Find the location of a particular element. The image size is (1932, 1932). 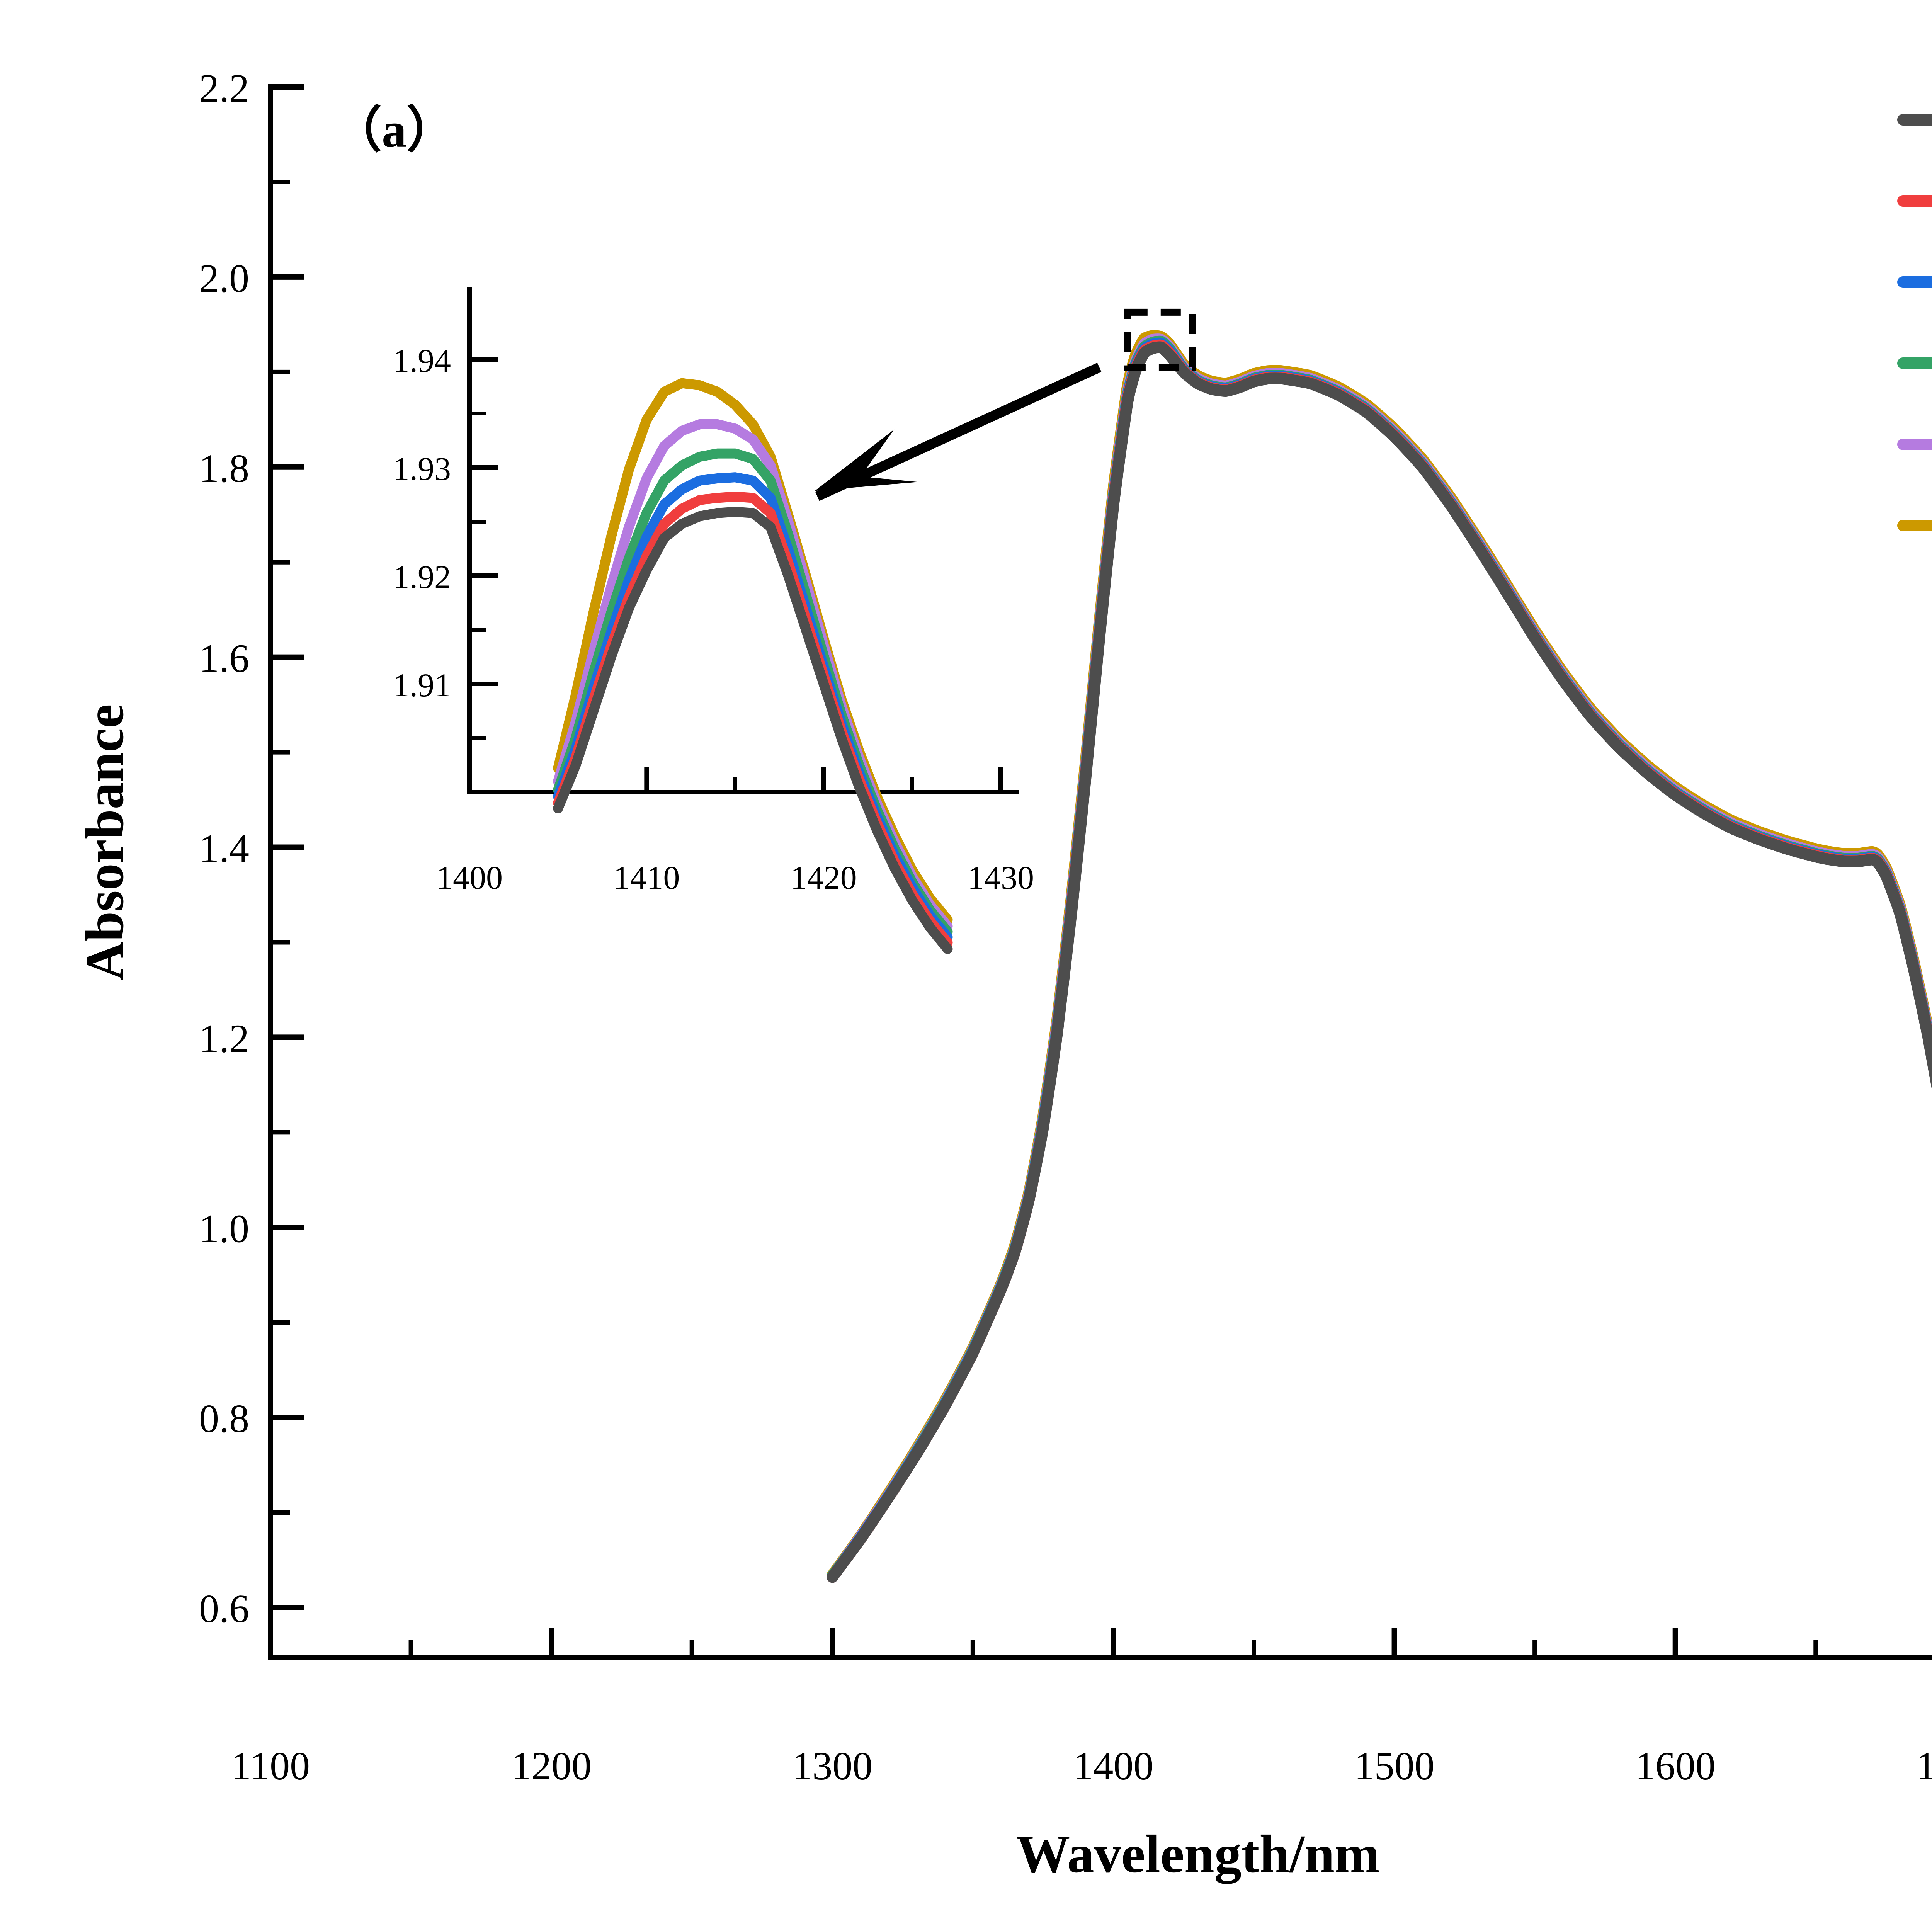

y-tick-label: 2.0 is located at coordinates (224, 278).